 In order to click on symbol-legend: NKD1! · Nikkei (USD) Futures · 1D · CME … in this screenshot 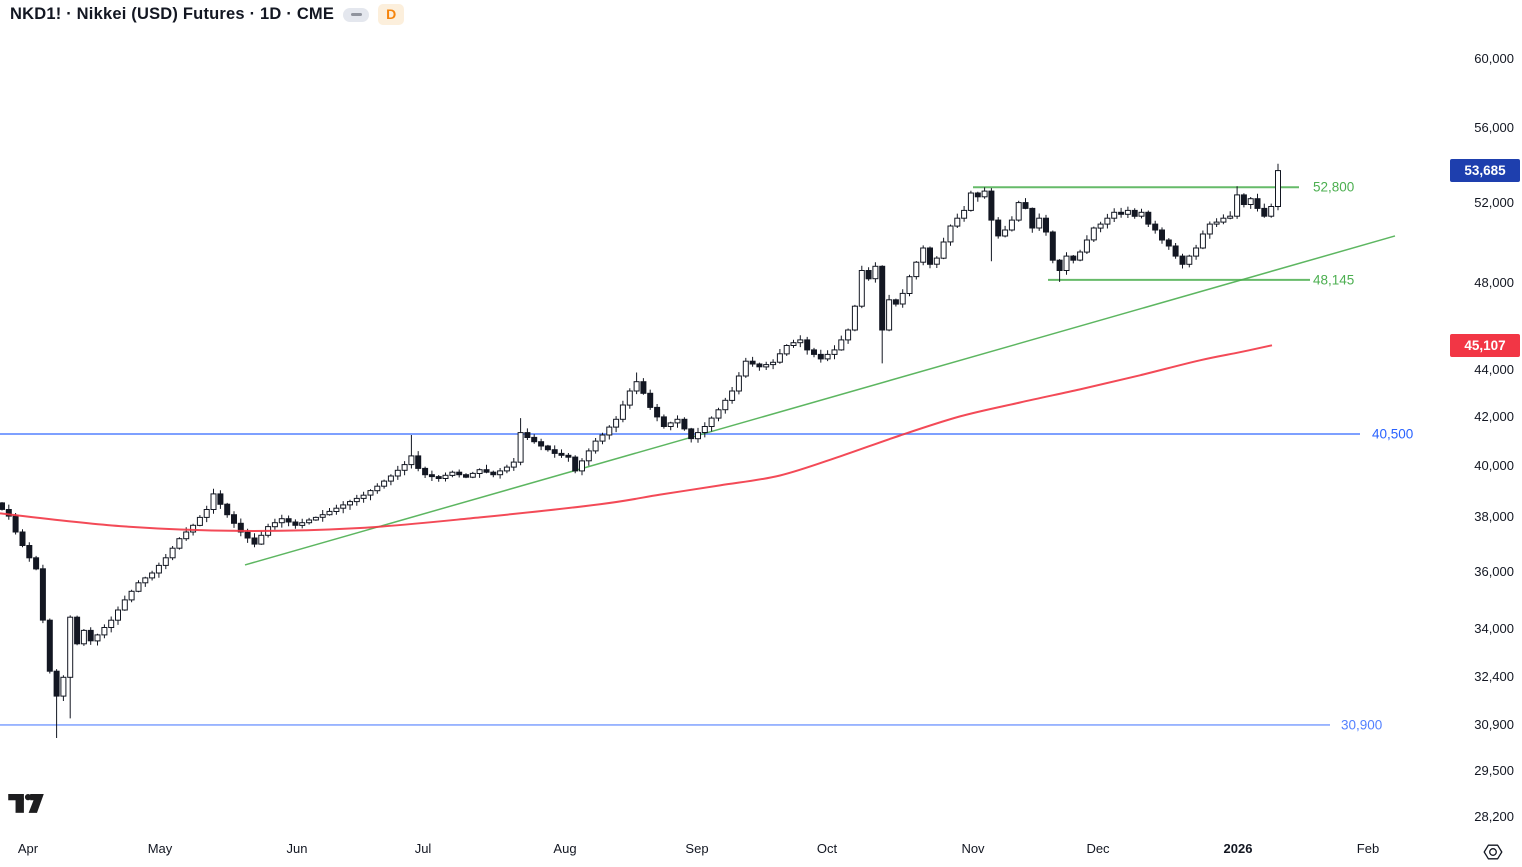, I will do `click(207, 14)`.